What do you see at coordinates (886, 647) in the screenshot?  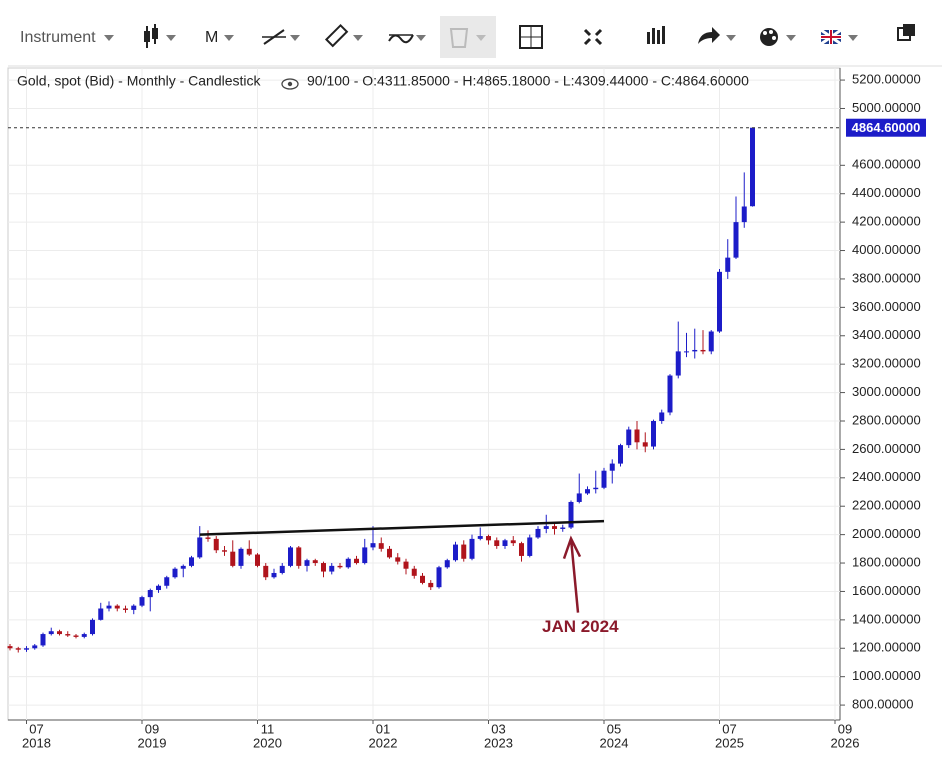 I see `y-tick-label: 1200.00000` at bounding box center [886, 647].